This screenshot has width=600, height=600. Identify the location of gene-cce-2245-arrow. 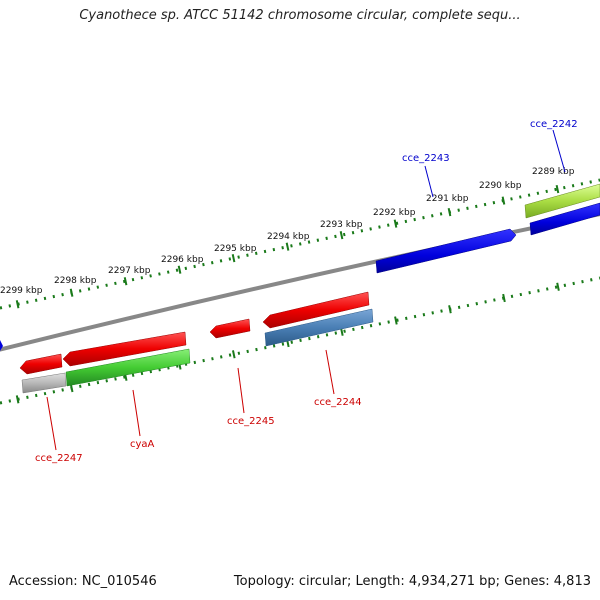
(230, 328).